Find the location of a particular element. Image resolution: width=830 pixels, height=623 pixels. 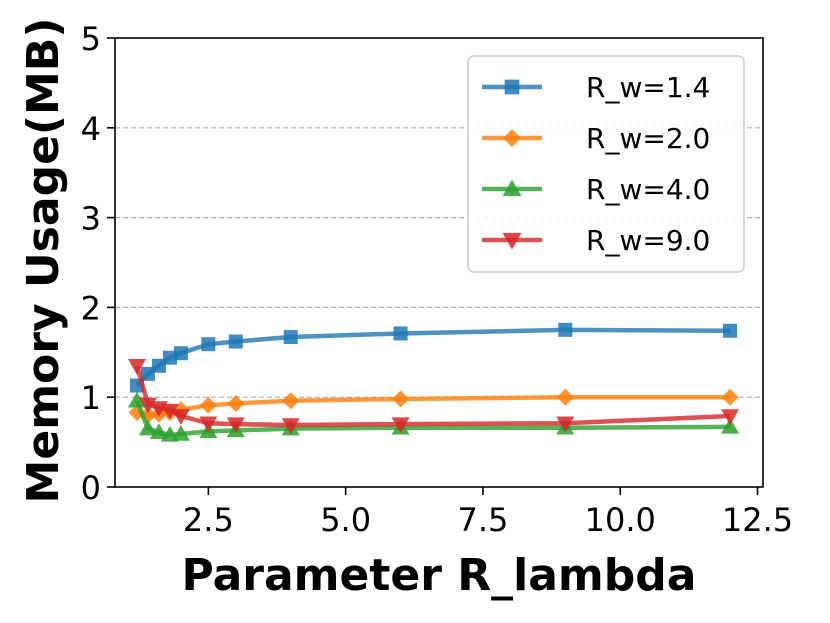

x-tick-label: 10.0 is located at coordinates (620, 520).